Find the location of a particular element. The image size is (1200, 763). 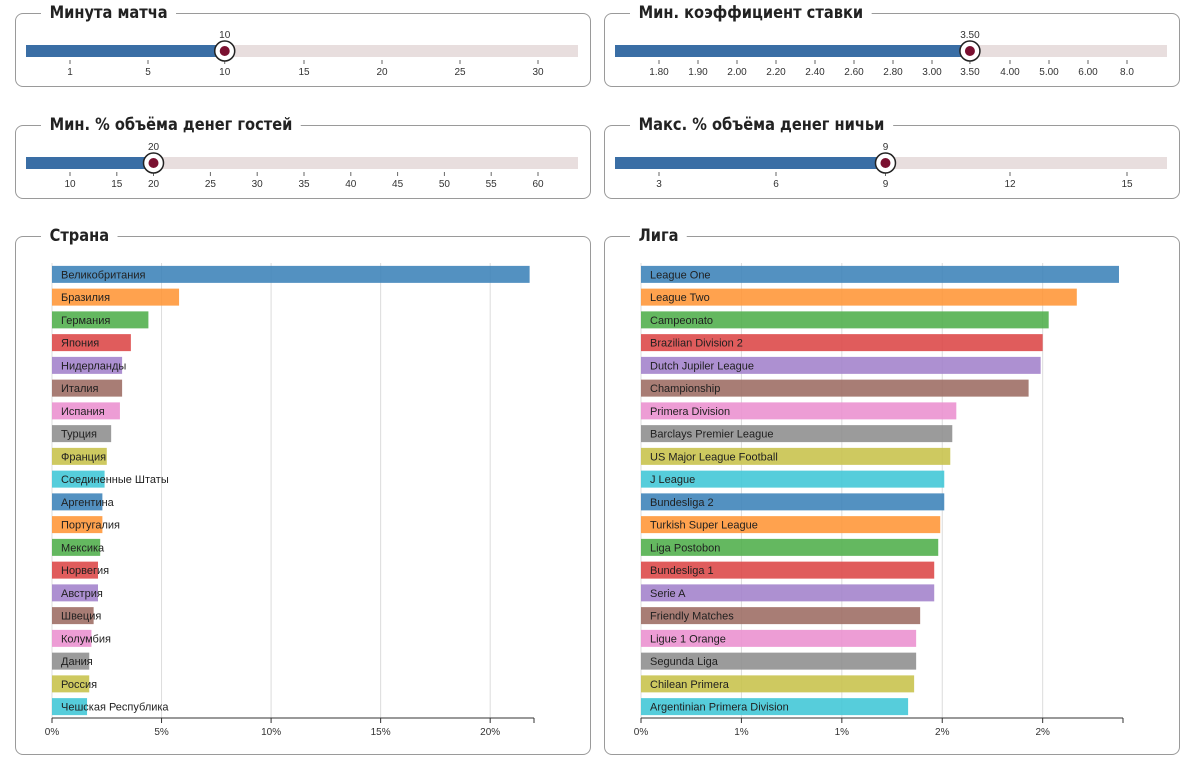

bar-label: Serie A is located at coordinates (668, 594).